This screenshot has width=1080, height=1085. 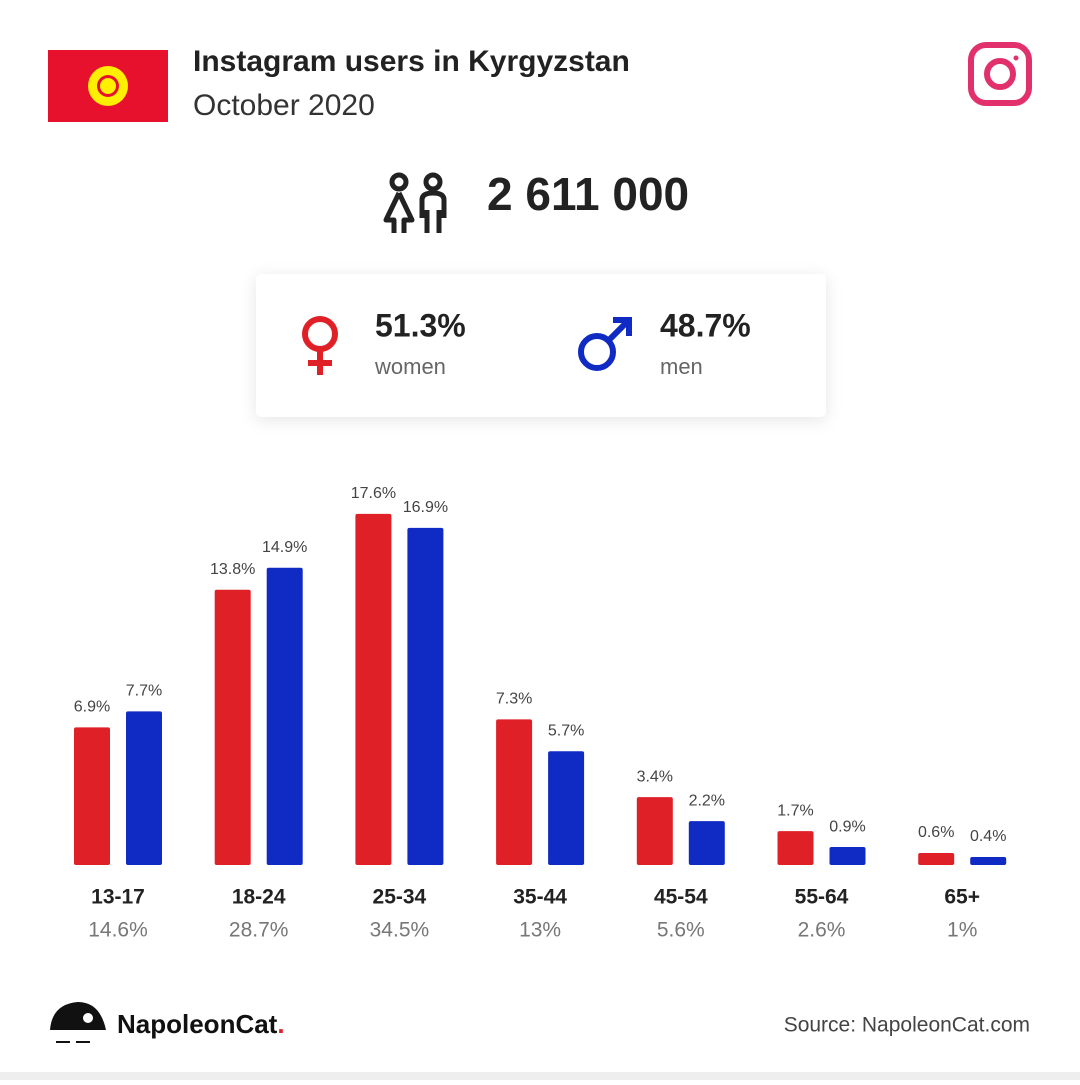 I want to click on category-label: 35-44, so click(x=540, y=897).